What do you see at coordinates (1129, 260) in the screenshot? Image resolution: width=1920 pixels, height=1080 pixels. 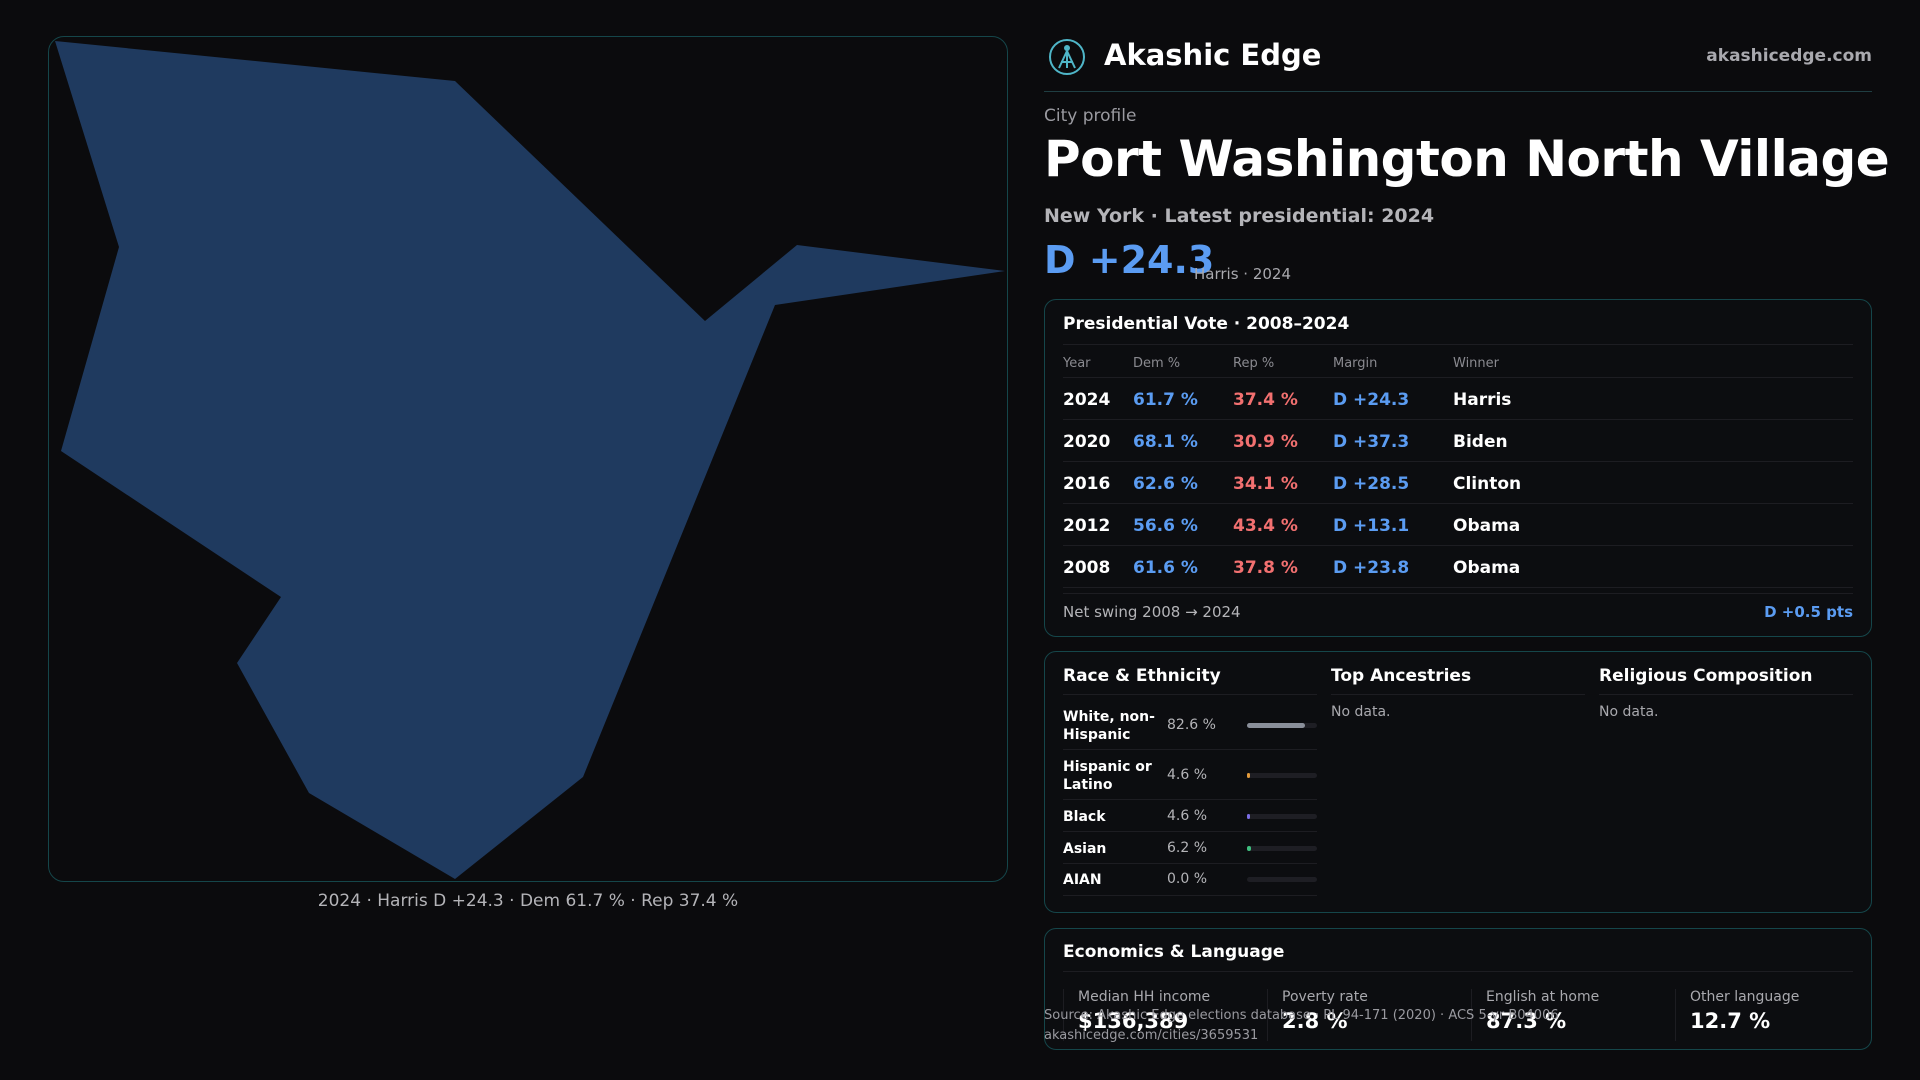 I see `latest-margin: D +24.3` at bounding box center [1129, 260].